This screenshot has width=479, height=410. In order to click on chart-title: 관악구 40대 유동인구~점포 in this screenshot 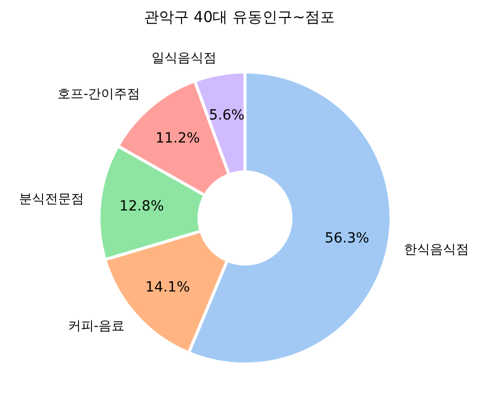, I will do `click(239, 18)`.